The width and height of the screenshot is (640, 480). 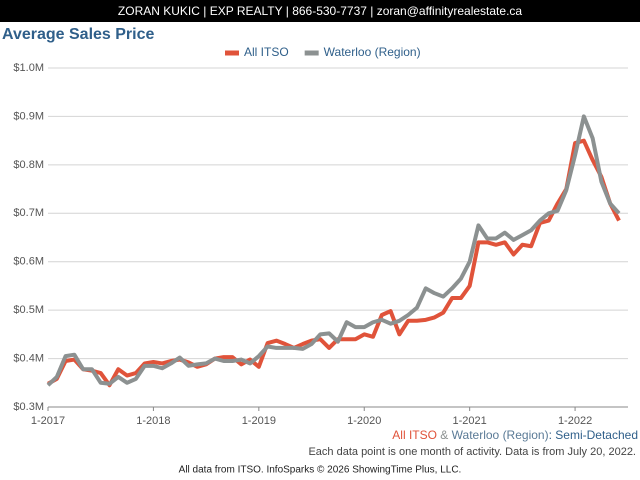 What do you see at coordinates (575, 421) in the screenshot?
I see `x-tick-label: 1-2022` at bounding box center [575, 421].